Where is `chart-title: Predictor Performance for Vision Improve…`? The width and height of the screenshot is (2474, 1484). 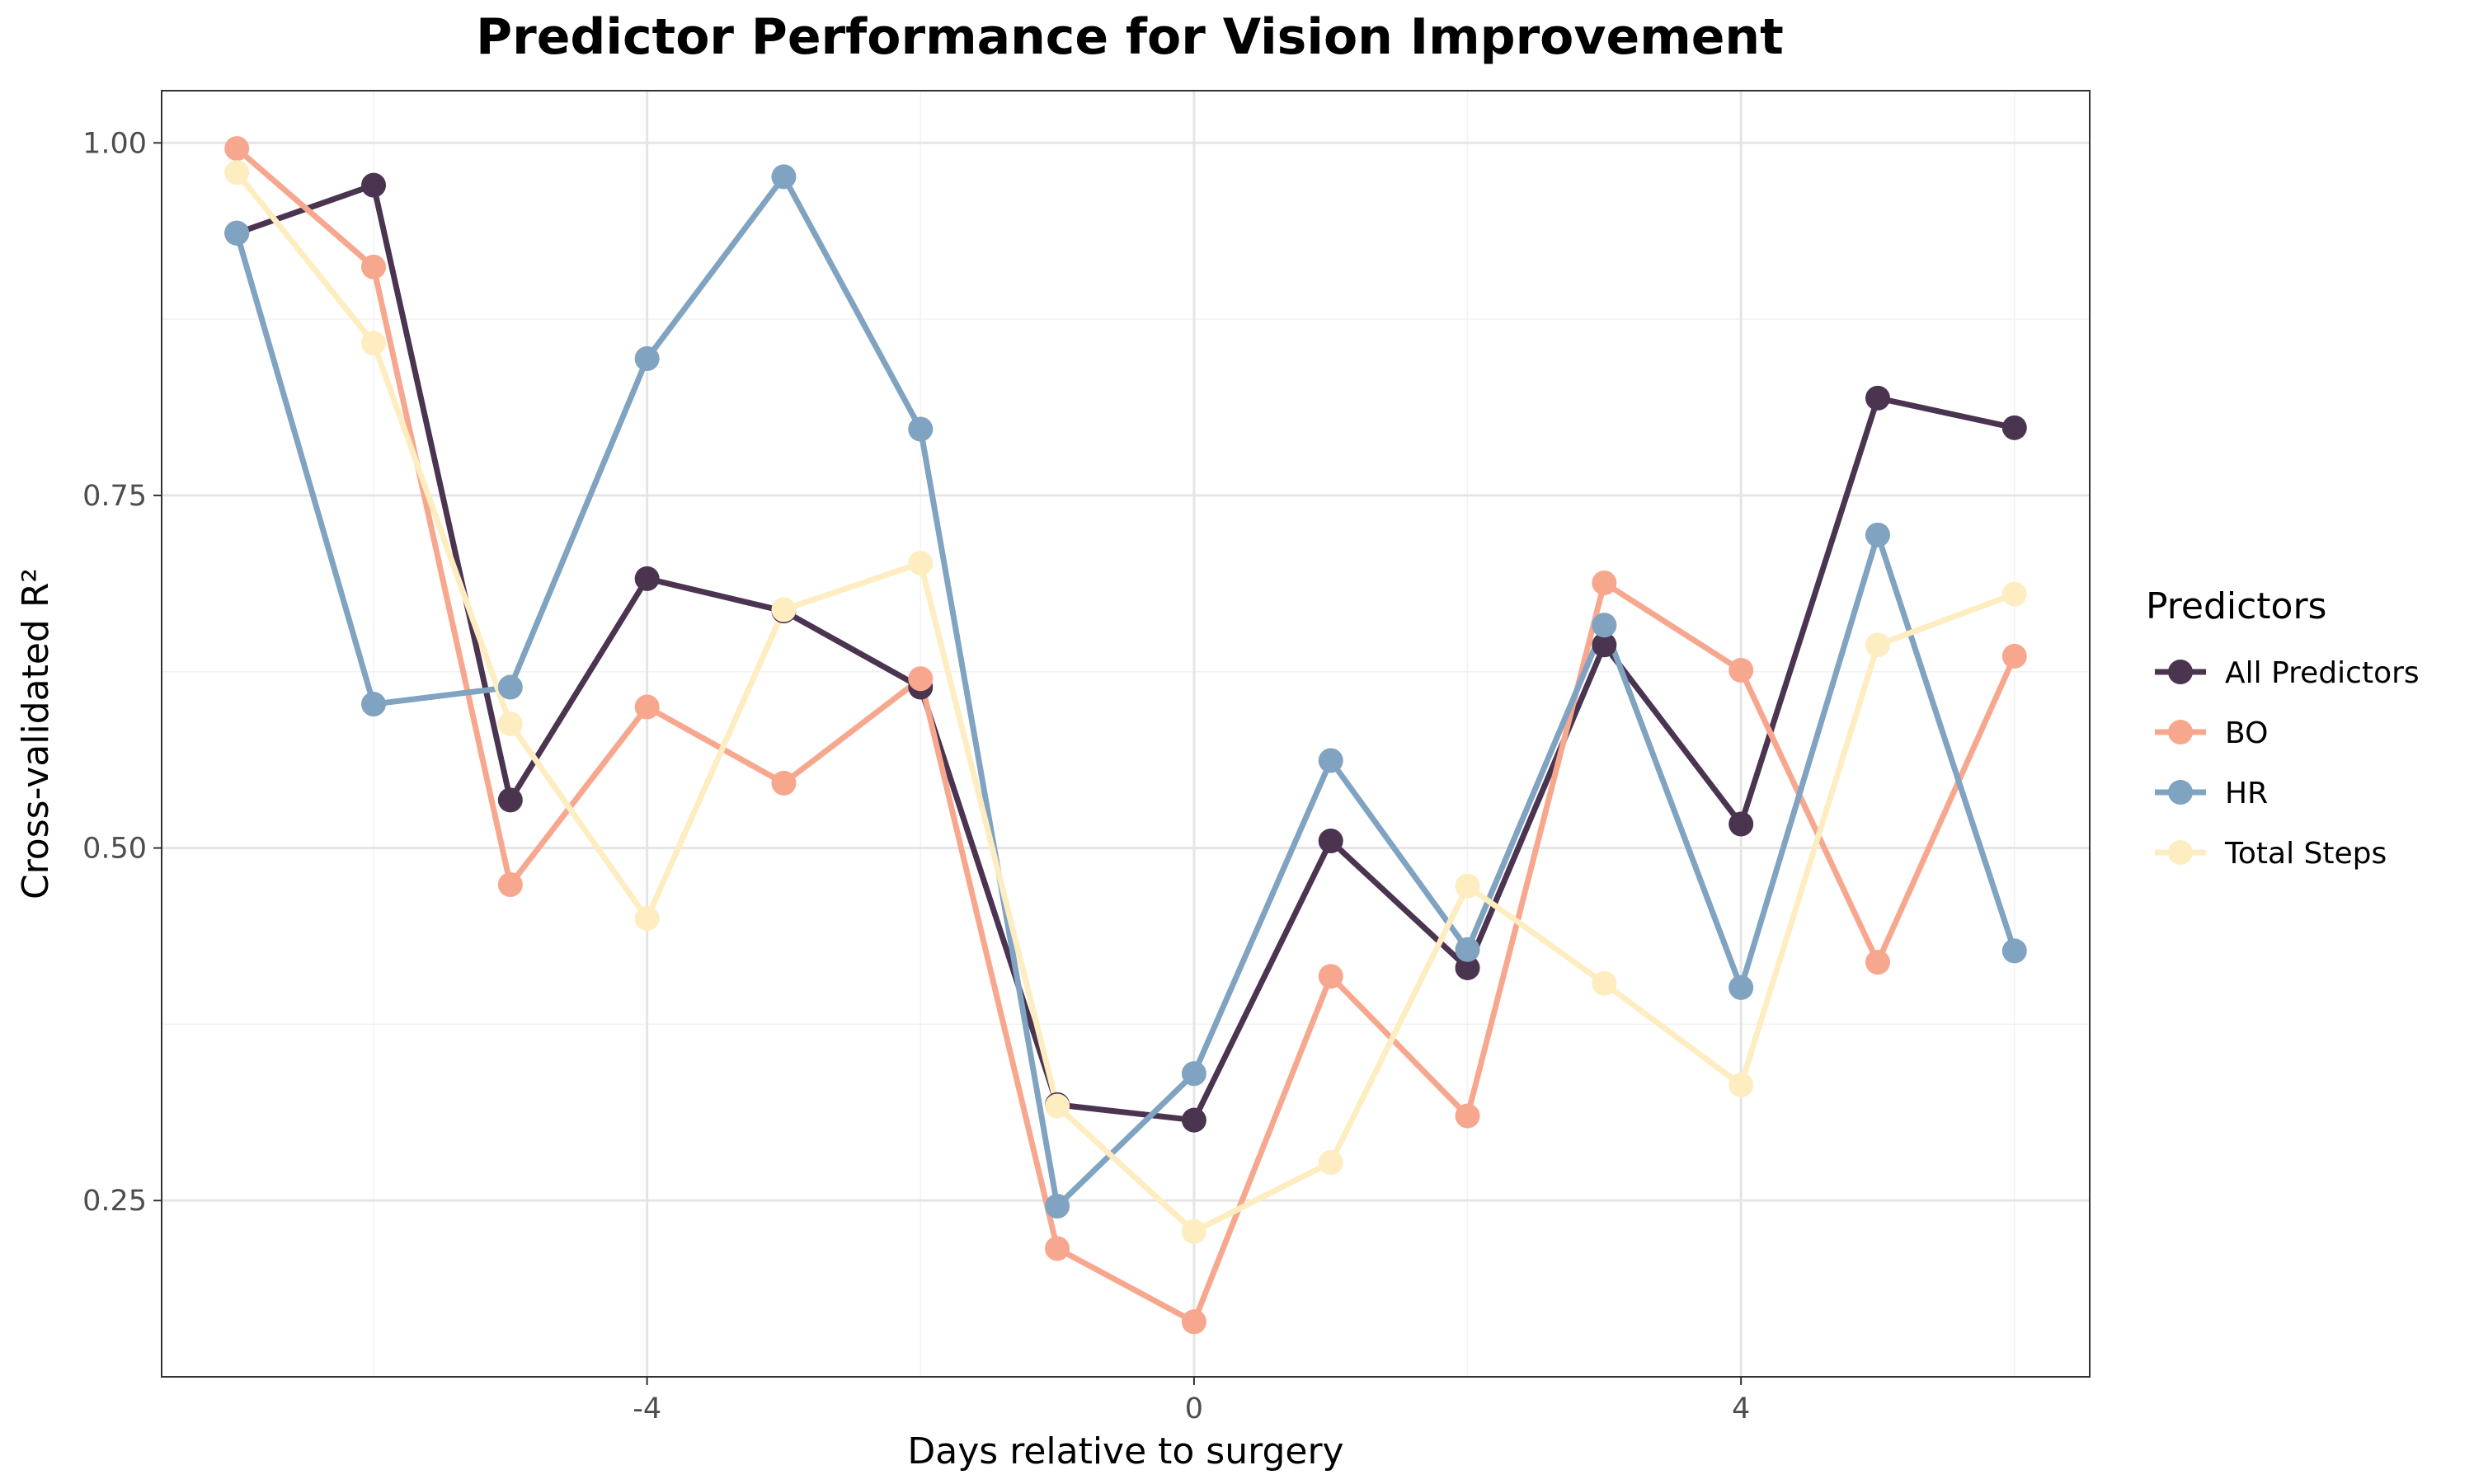 chart-title: Predictor Performance for Vision Improve… is located at coordinates (1130, 37).